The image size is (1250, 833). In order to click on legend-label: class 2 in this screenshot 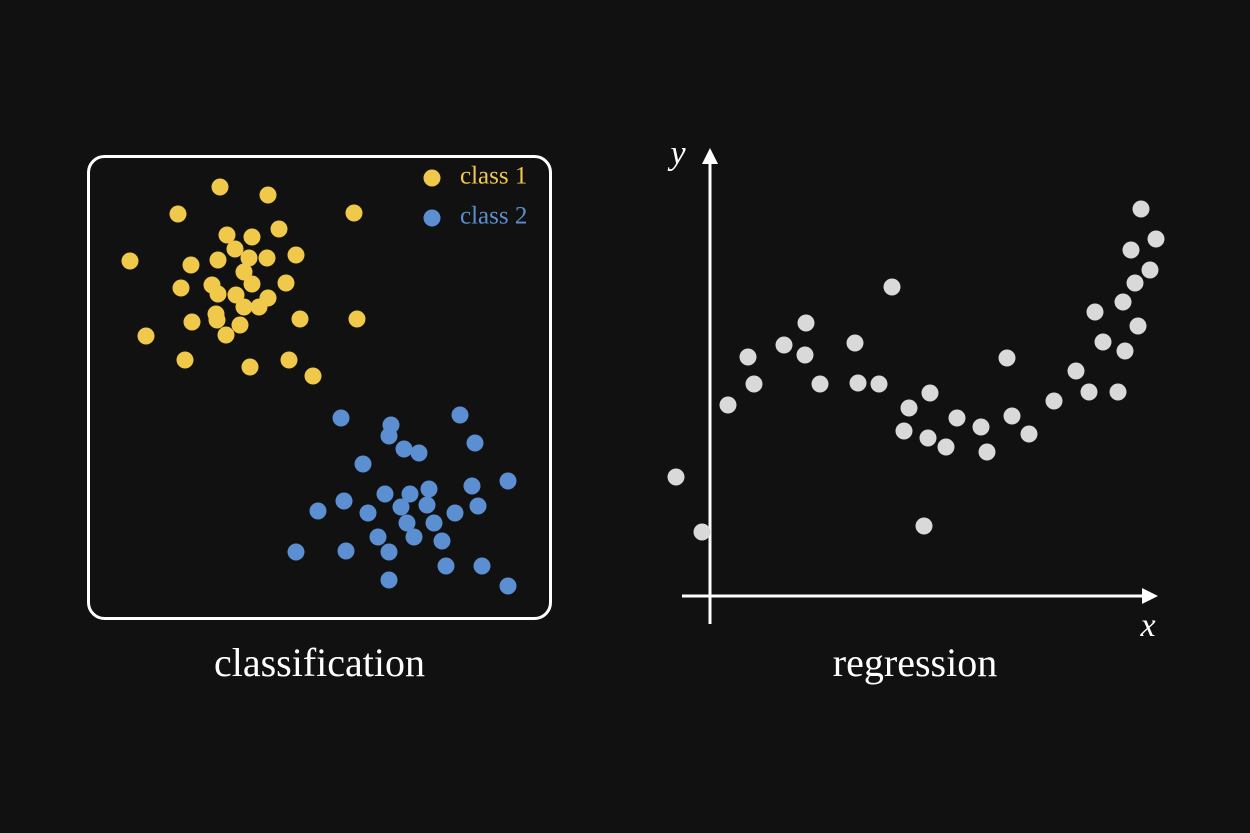, I will do `click(493, 216)`.